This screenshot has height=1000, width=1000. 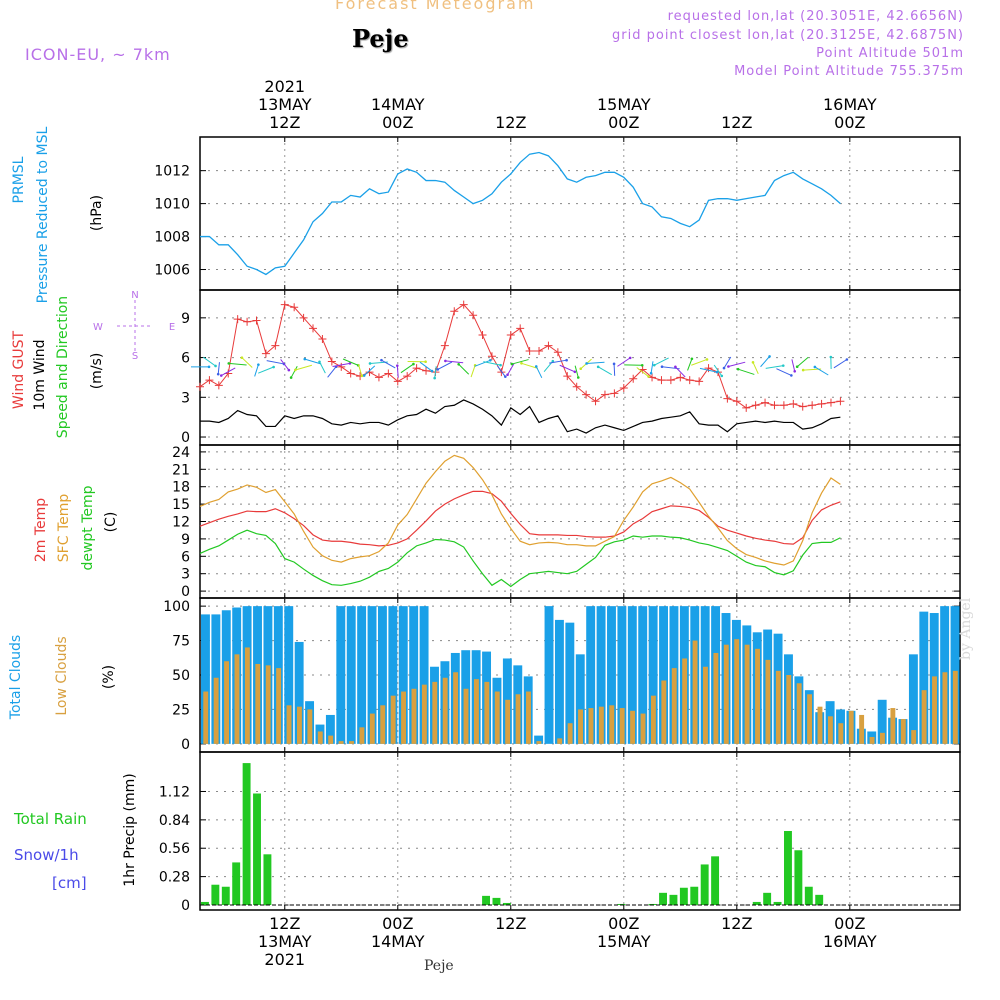 What do you see at coordinates (69, 883) in the screenshot?
I see `legend-snow-unit: [cm]` at bounding box center [69, 883].